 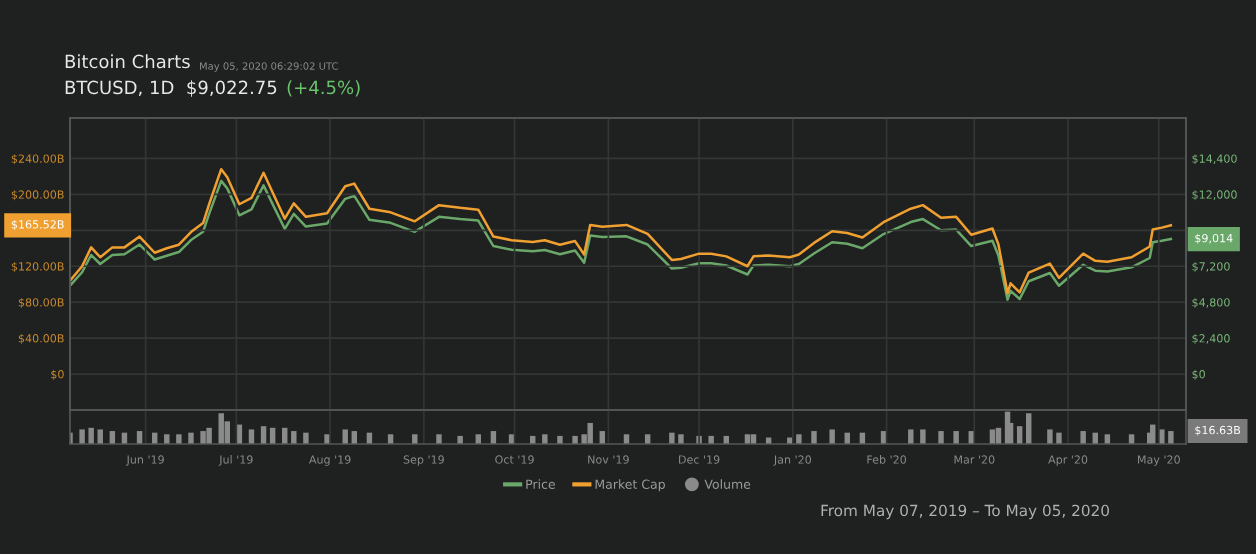 I want to click on chart-title: Bitcoin Charts, so click(x=127, y=61).